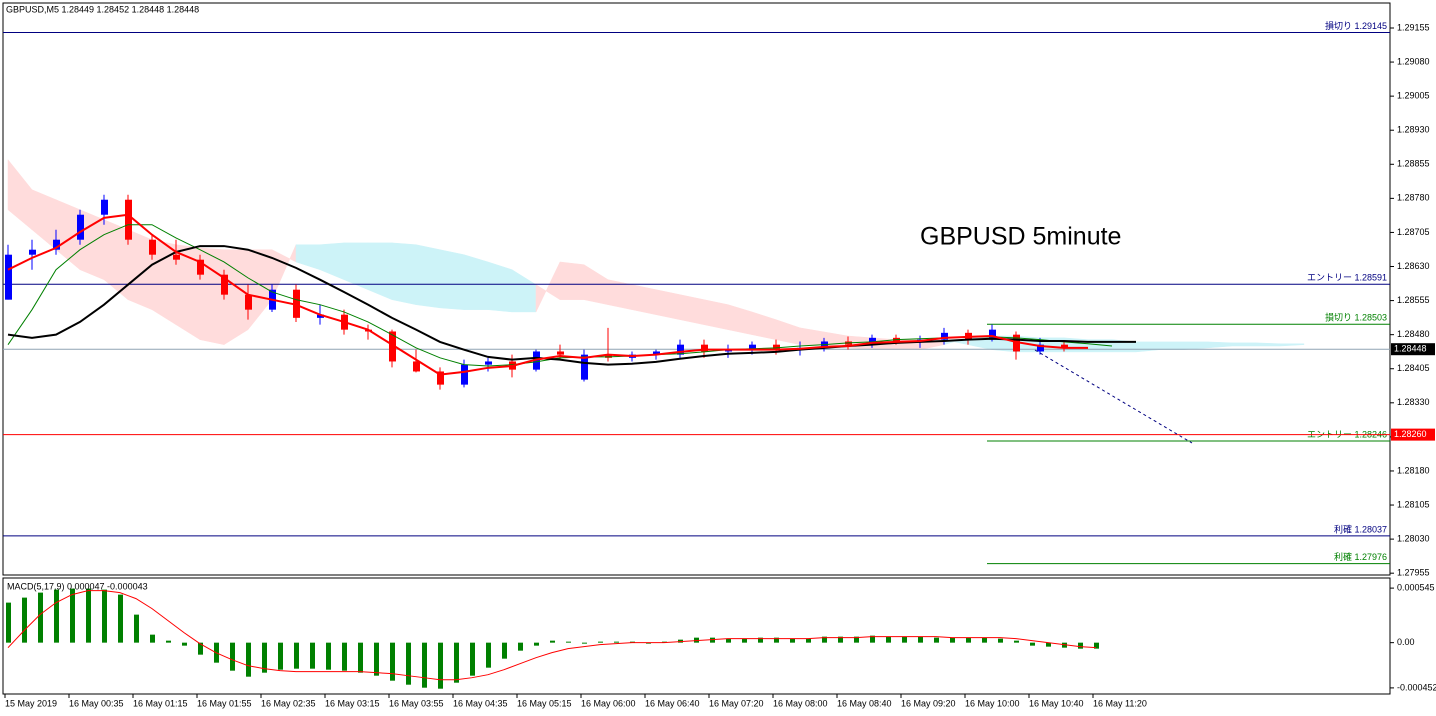  Describe the element at coordinates (96, 703) in the screenshot. I see `x-tick-label: 16 May 00:35` at that location.